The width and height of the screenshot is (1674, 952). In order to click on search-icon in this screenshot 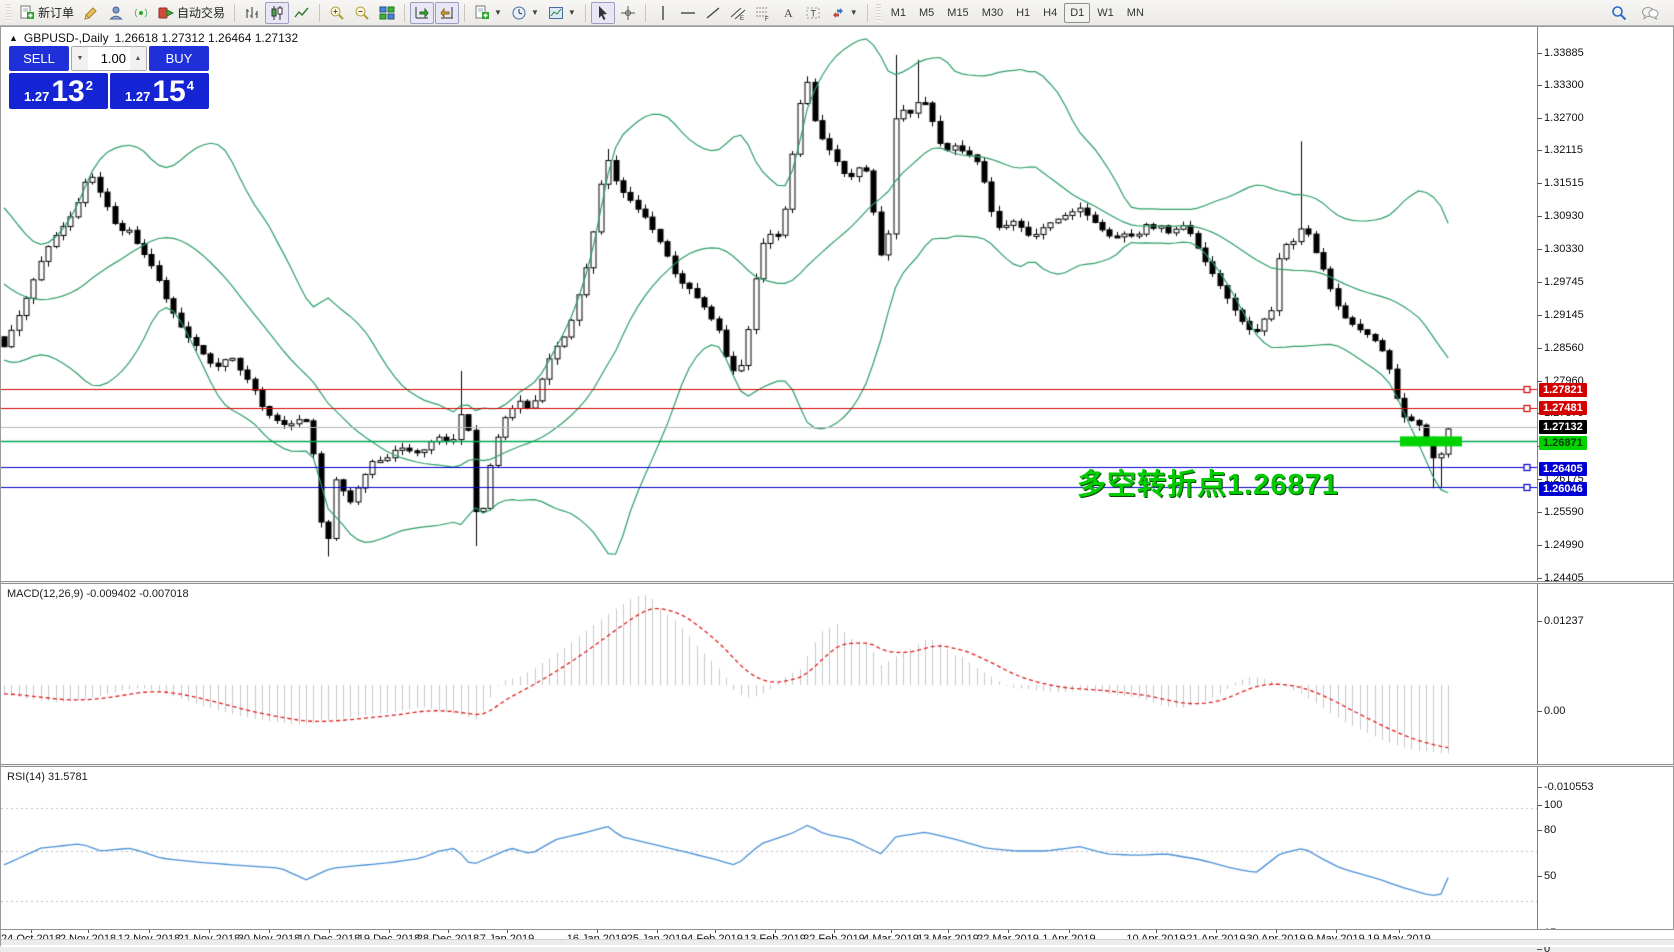, I will do `click(1619, 13)`.